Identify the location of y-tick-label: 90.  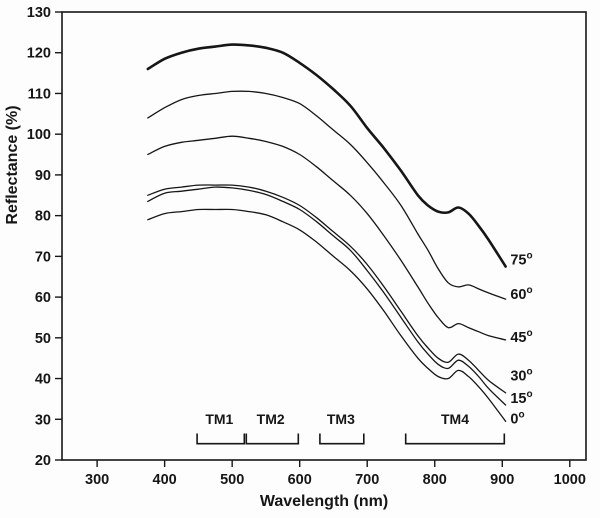
(43, 176).